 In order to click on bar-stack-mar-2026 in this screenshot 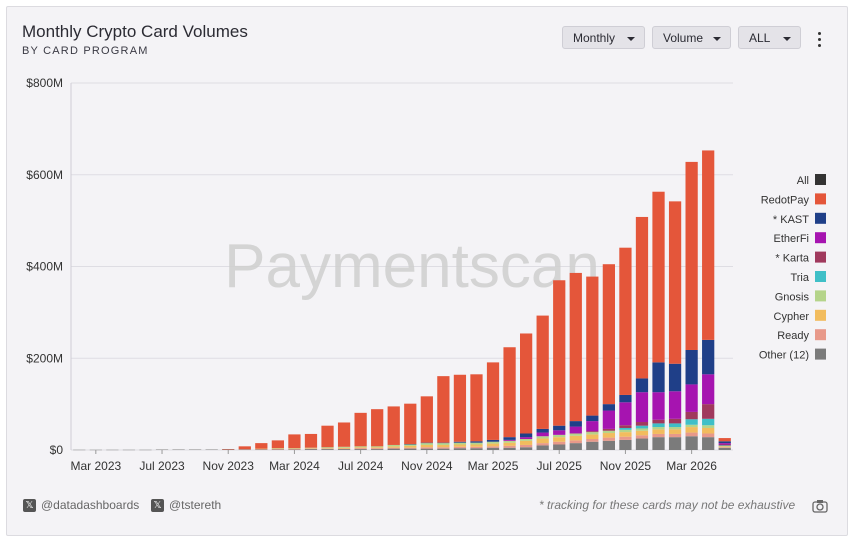, I will do `click(691, 305)`.